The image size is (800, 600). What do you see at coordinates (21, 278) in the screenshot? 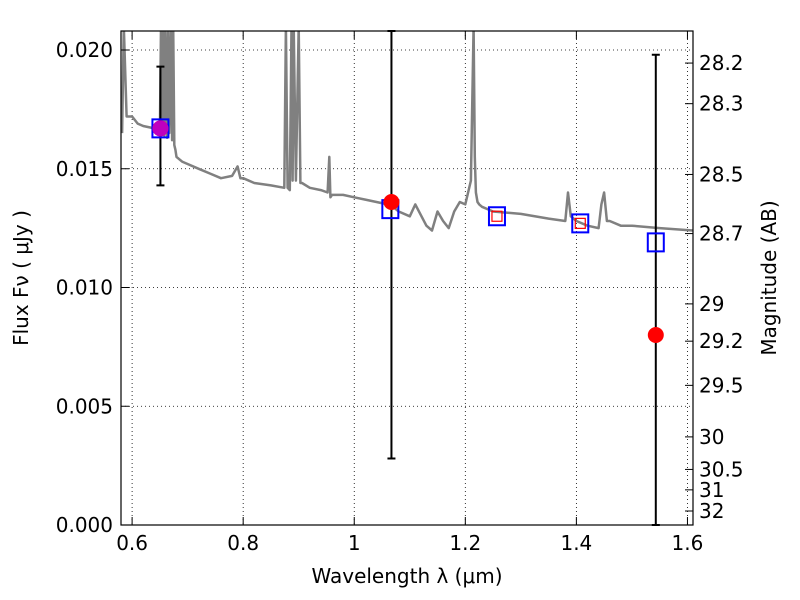
I see `y-axis-label: Flux Fν ( μJy )` at bounding box center [21, 278].